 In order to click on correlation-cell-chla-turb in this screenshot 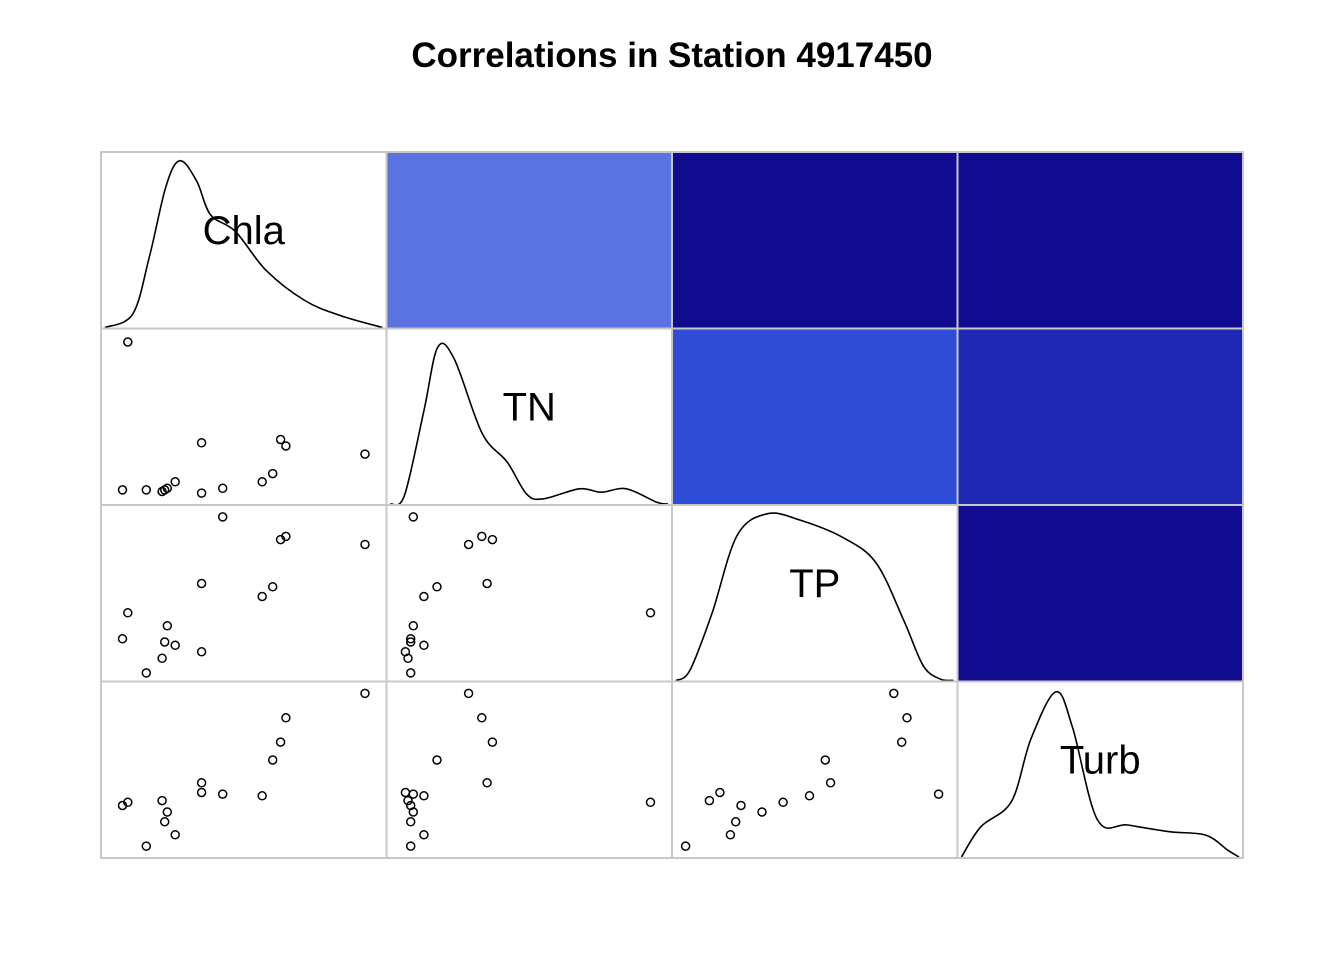, I will do `click(1100, 240)`.